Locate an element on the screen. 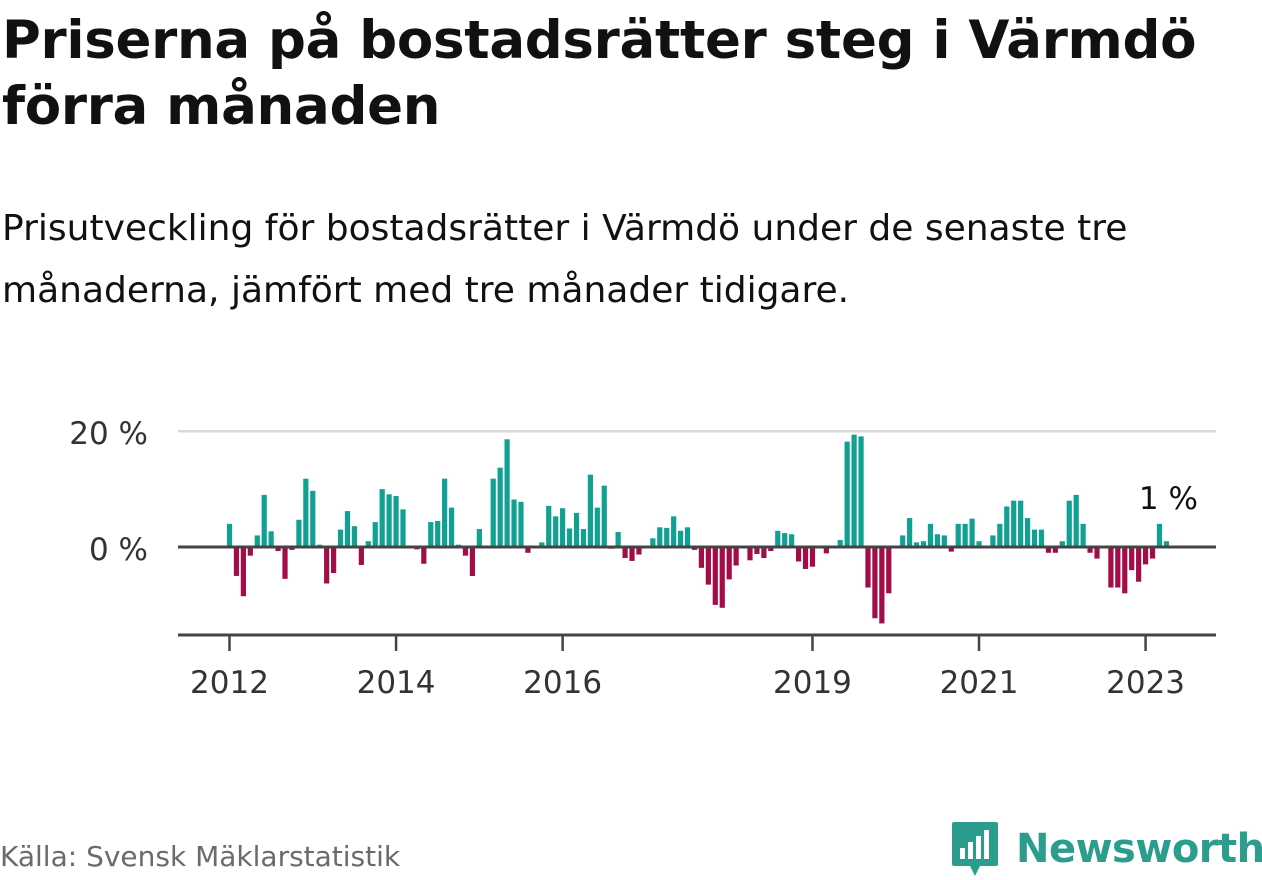 This screenshot has width=1262, height=880. newsworthy-logo-icon is located at coordinates (975, 849).